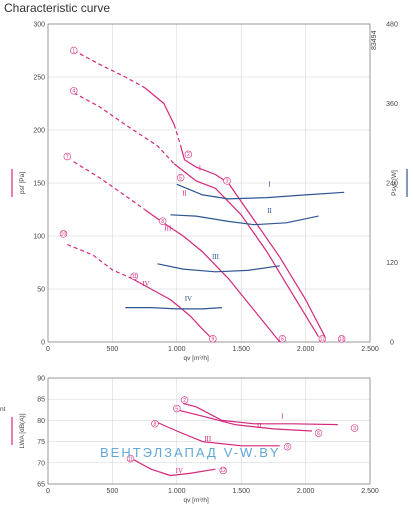 This screenshot has width=413, height=516. What do you see at coordinates (41, 463) in the screenshot?
I see `y-tick-label: 70` at bounding box center [41, 463].